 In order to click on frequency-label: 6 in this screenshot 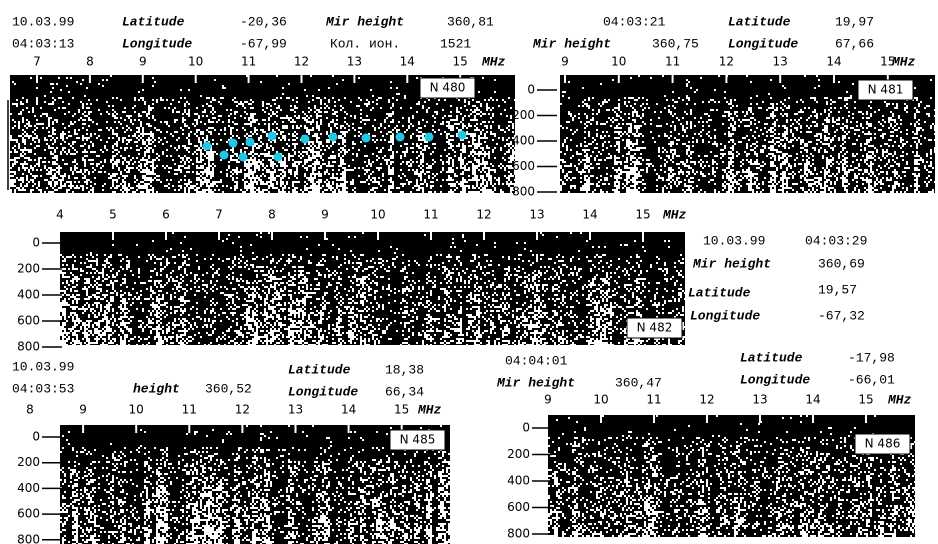, I will do `click(166, 215)`.